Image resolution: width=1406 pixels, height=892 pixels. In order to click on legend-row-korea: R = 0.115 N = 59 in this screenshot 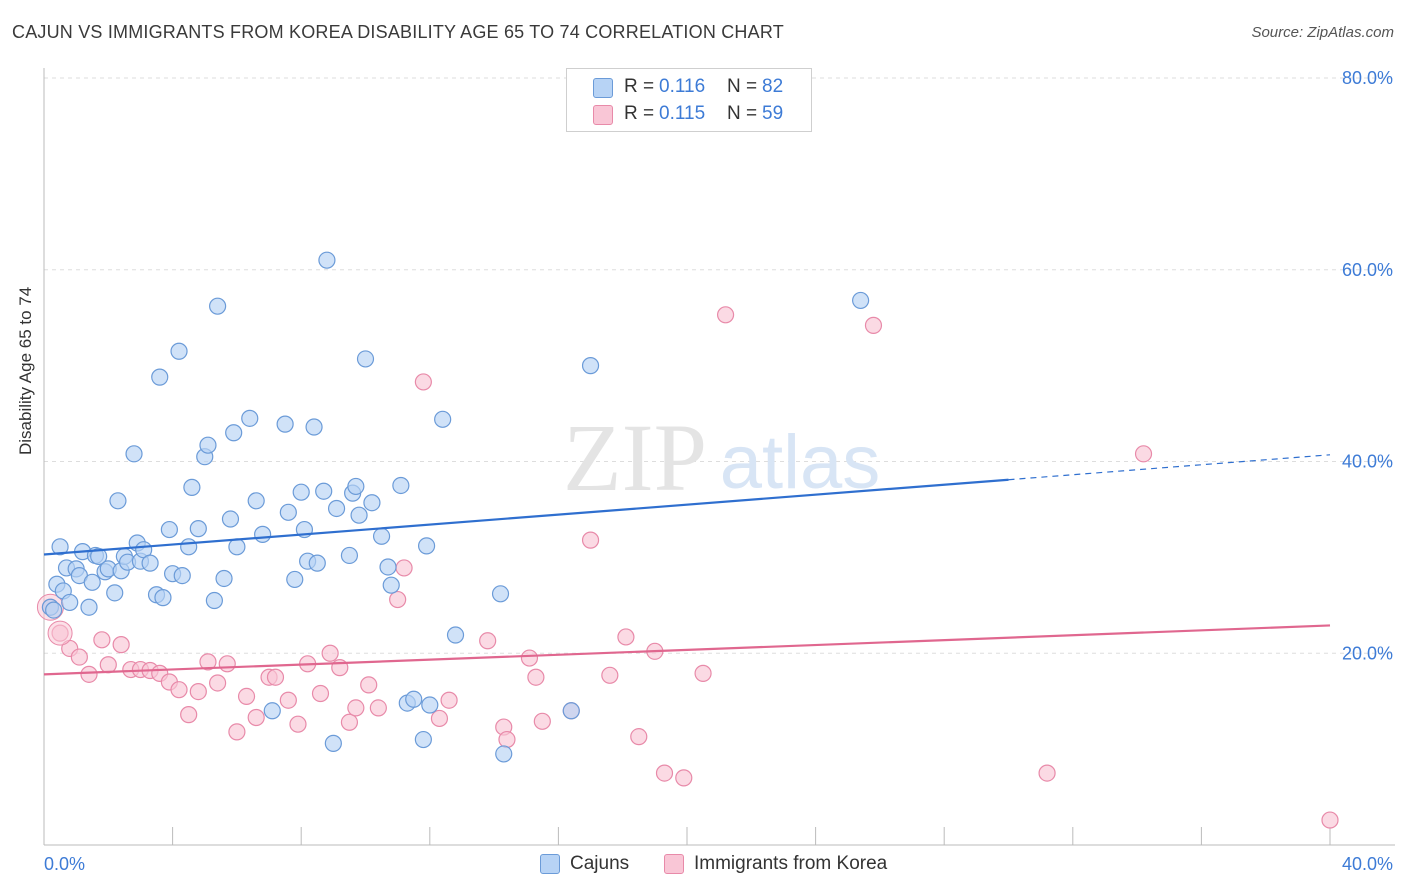, I will do `click(689, 114)`.